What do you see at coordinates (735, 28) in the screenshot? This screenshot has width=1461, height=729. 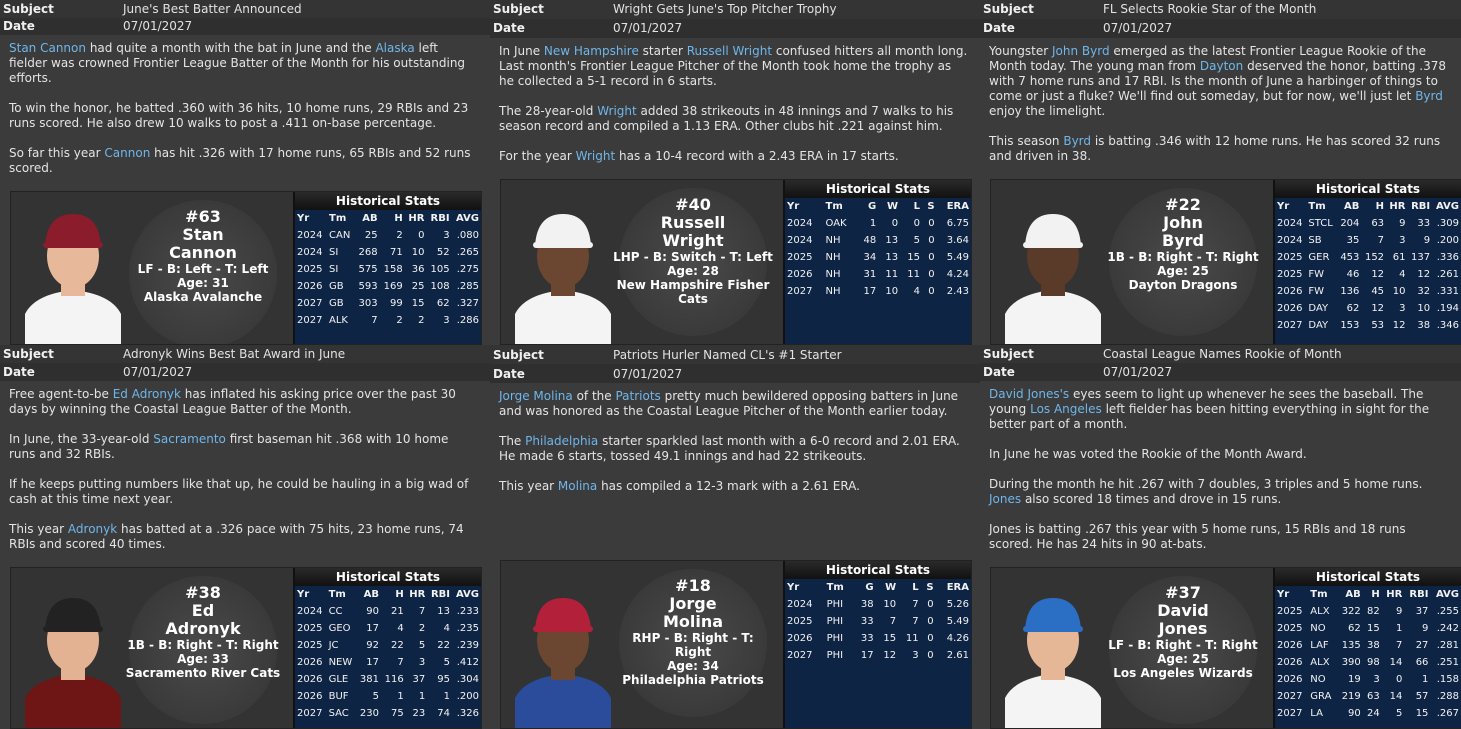 I see `date-row: Date 07/01/2027` at bounding box center [735, 28].